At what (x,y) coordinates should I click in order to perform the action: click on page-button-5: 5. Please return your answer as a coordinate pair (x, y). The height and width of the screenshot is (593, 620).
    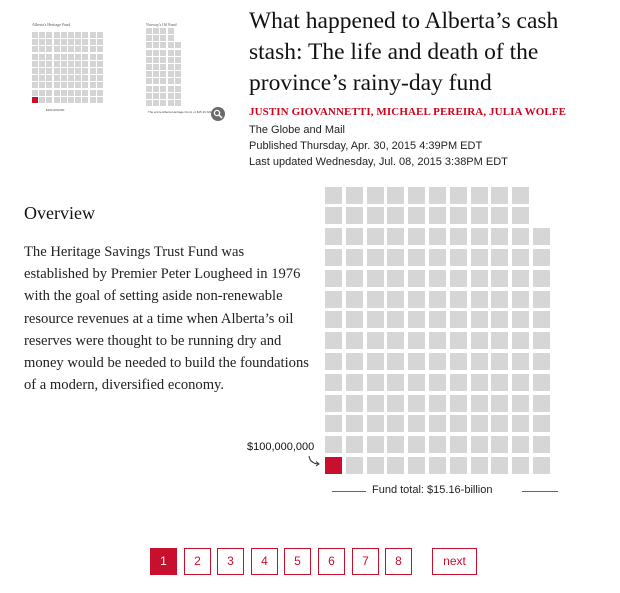
    Looking at the image, I should click on (297, 561).